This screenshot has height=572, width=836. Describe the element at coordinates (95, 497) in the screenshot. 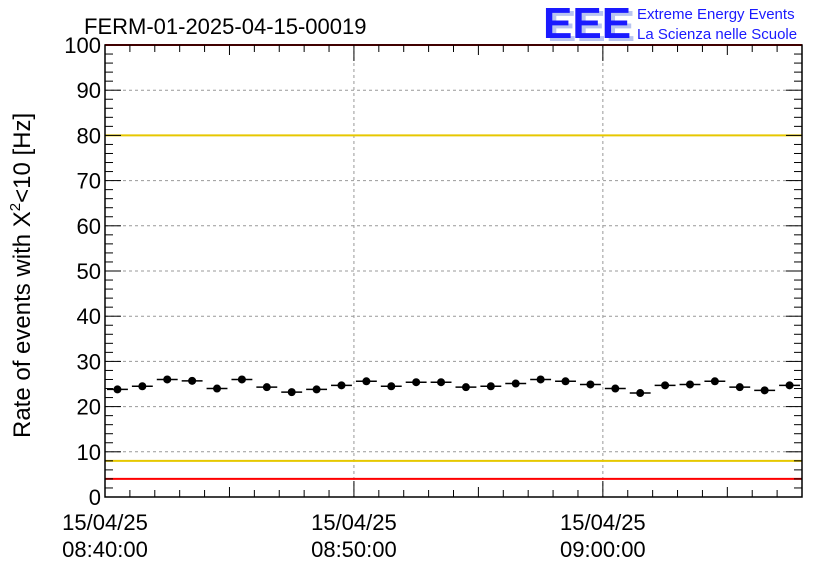

I see `y-tick-label: 0` at that location.